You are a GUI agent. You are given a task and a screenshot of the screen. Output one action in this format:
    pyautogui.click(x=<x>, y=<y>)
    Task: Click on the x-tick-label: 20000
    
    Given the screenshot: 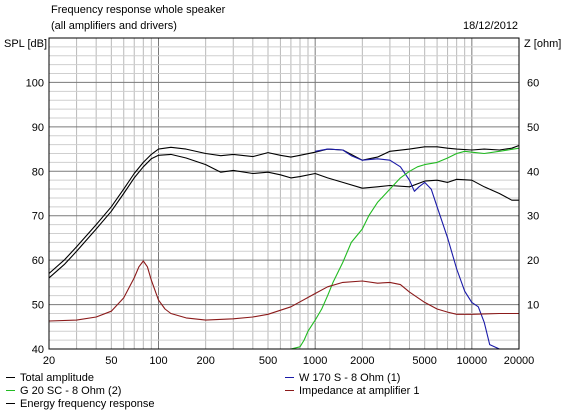 What is the action you would take?
    pyautogui.click(x=519, y=361)
    